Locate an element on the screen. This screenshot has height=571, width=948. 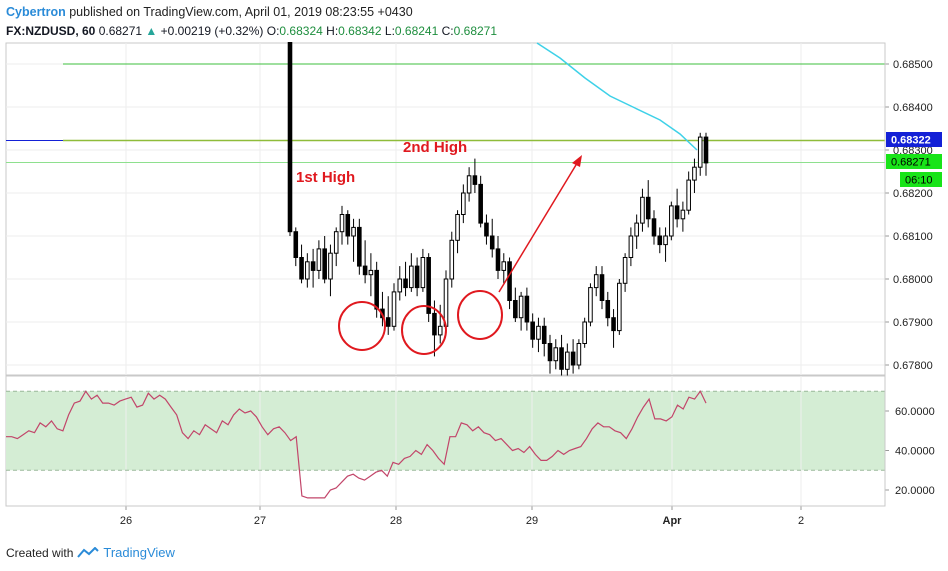
tradingview-brand: TradingView is located at coordinates (139, 552).